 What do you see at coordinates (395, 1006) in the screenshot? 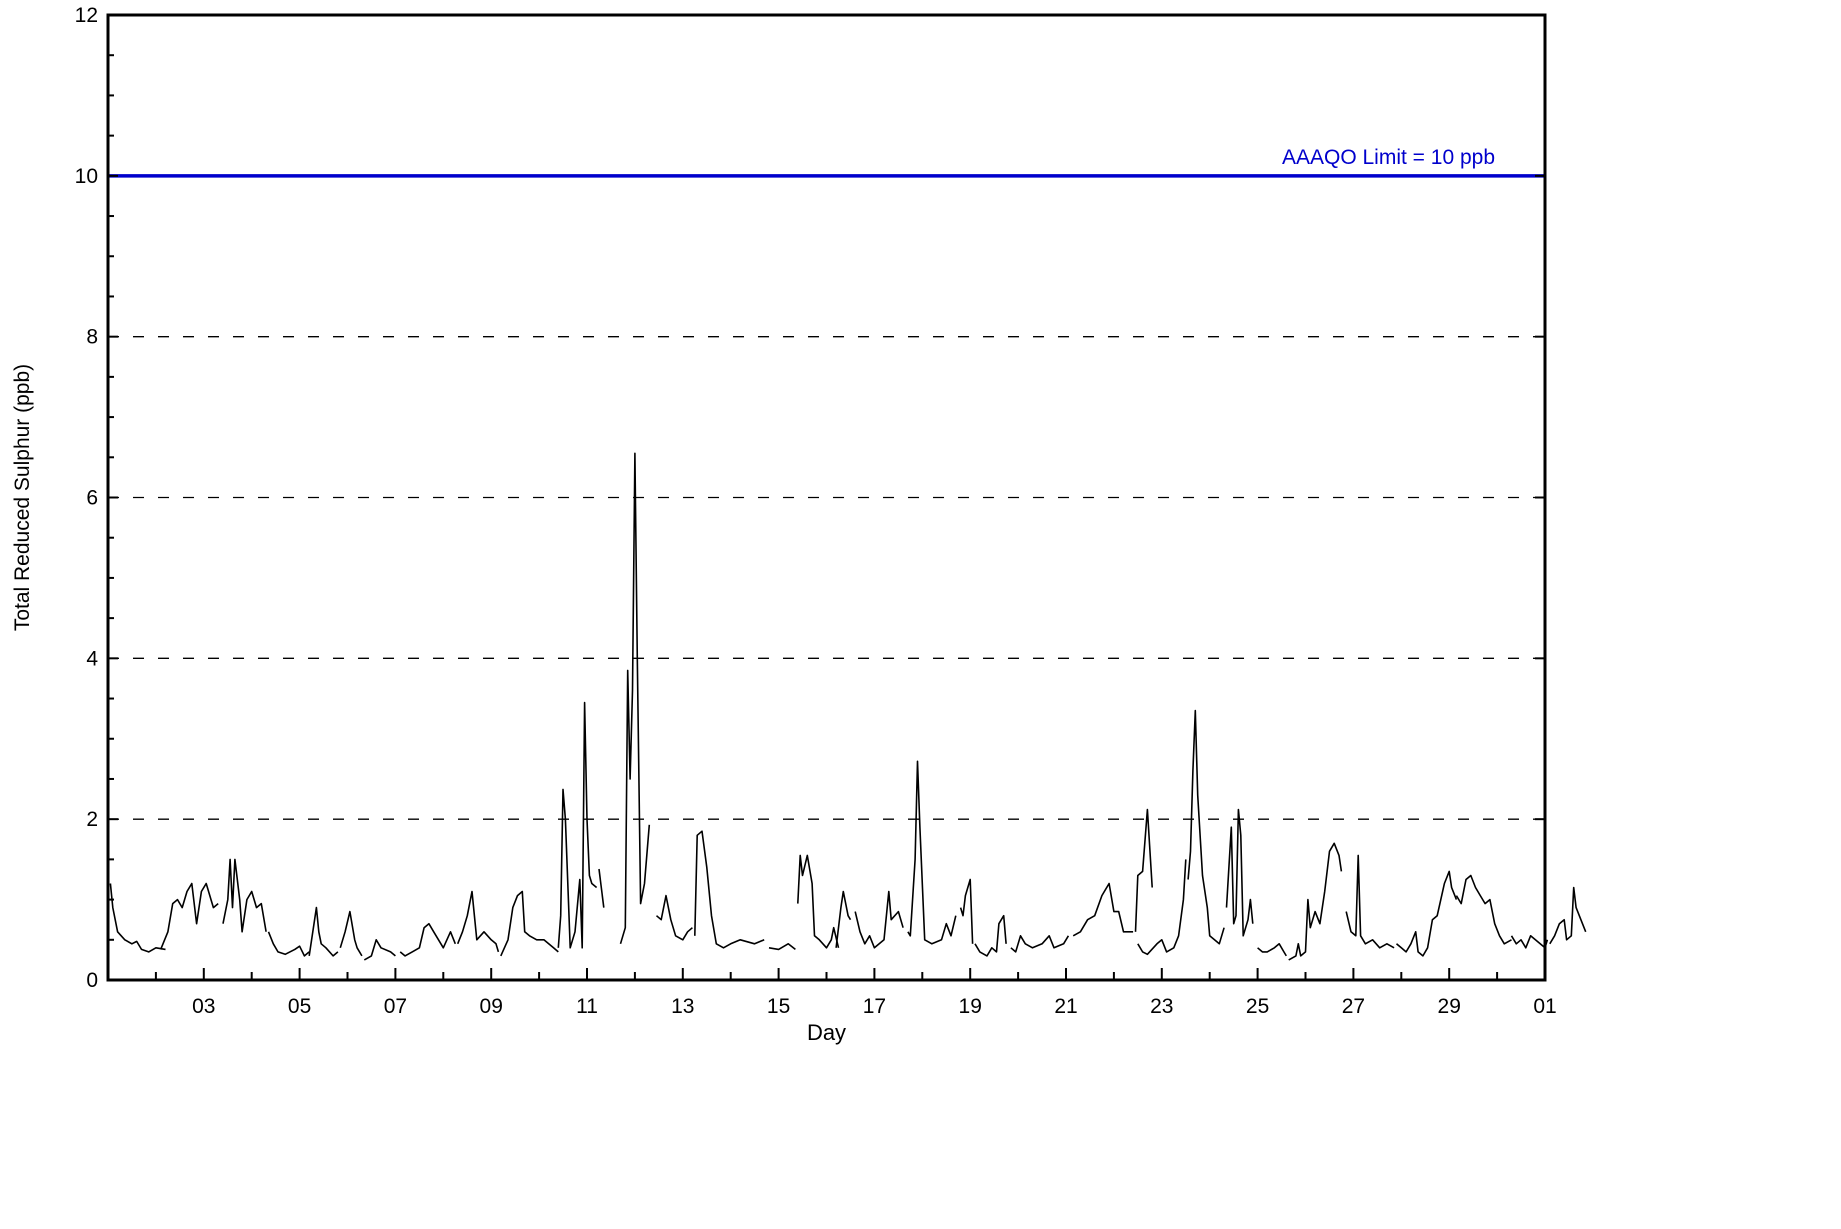
I see `x-tick-label: 07` at bounding box center [395, 1006].